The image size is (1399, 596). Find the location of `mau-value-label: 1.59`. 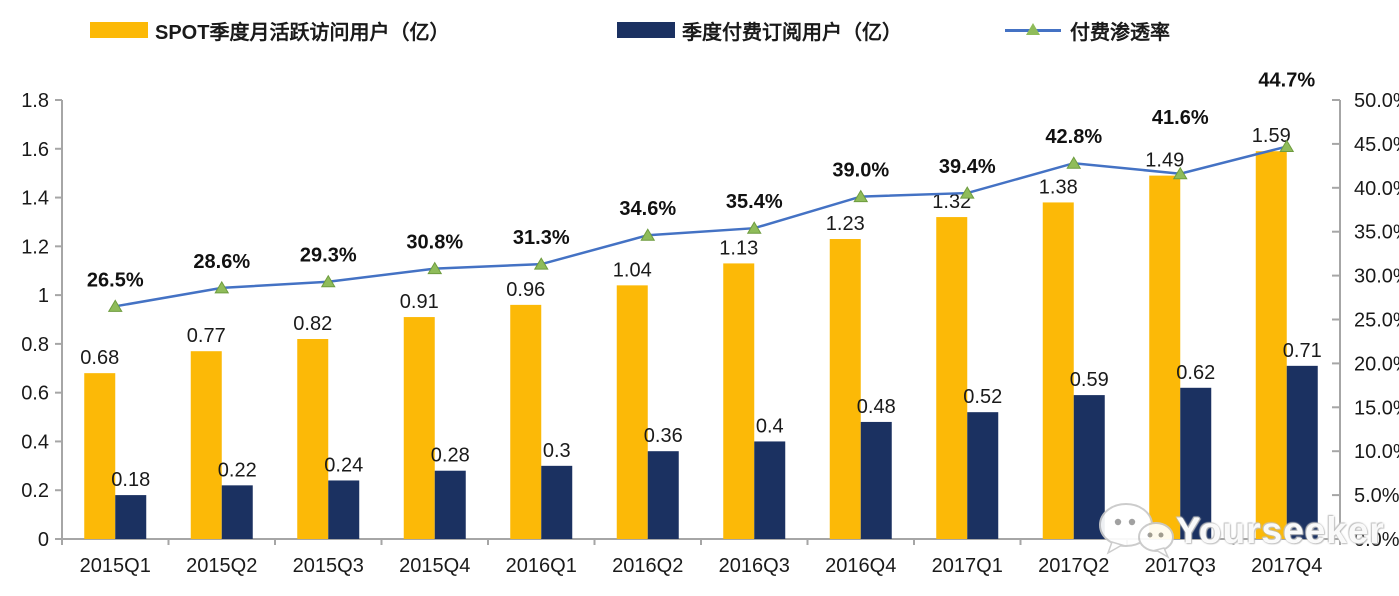

mau-value-label: 1.59 is located at coordinates (1271, 136).